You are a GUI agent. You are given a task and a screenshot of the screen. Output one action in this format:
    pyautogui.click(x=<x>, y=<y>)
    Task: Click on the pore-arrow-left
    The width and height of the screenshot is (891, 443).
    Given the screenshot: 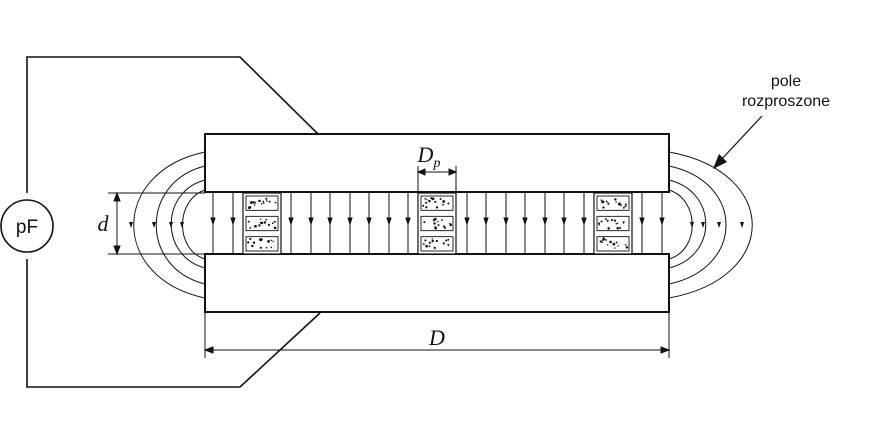 What is the action you would take?
    pyautogui.click(x=421, y=172)
    